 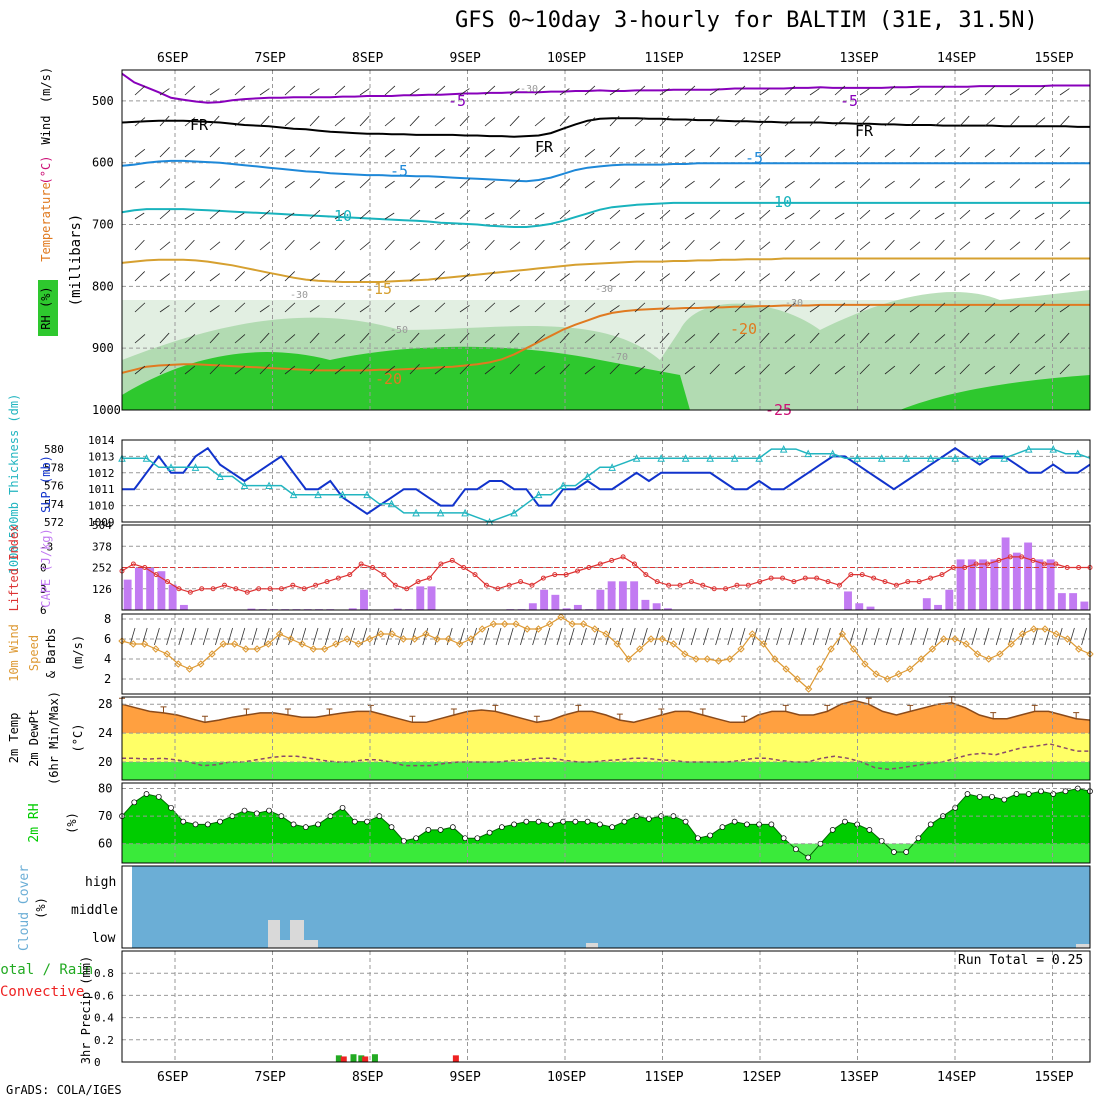 What do you see at coordinates (101, 473) in the screenshot?
I see `y-tick-slp: 1012` at bounding box center [101, 473].